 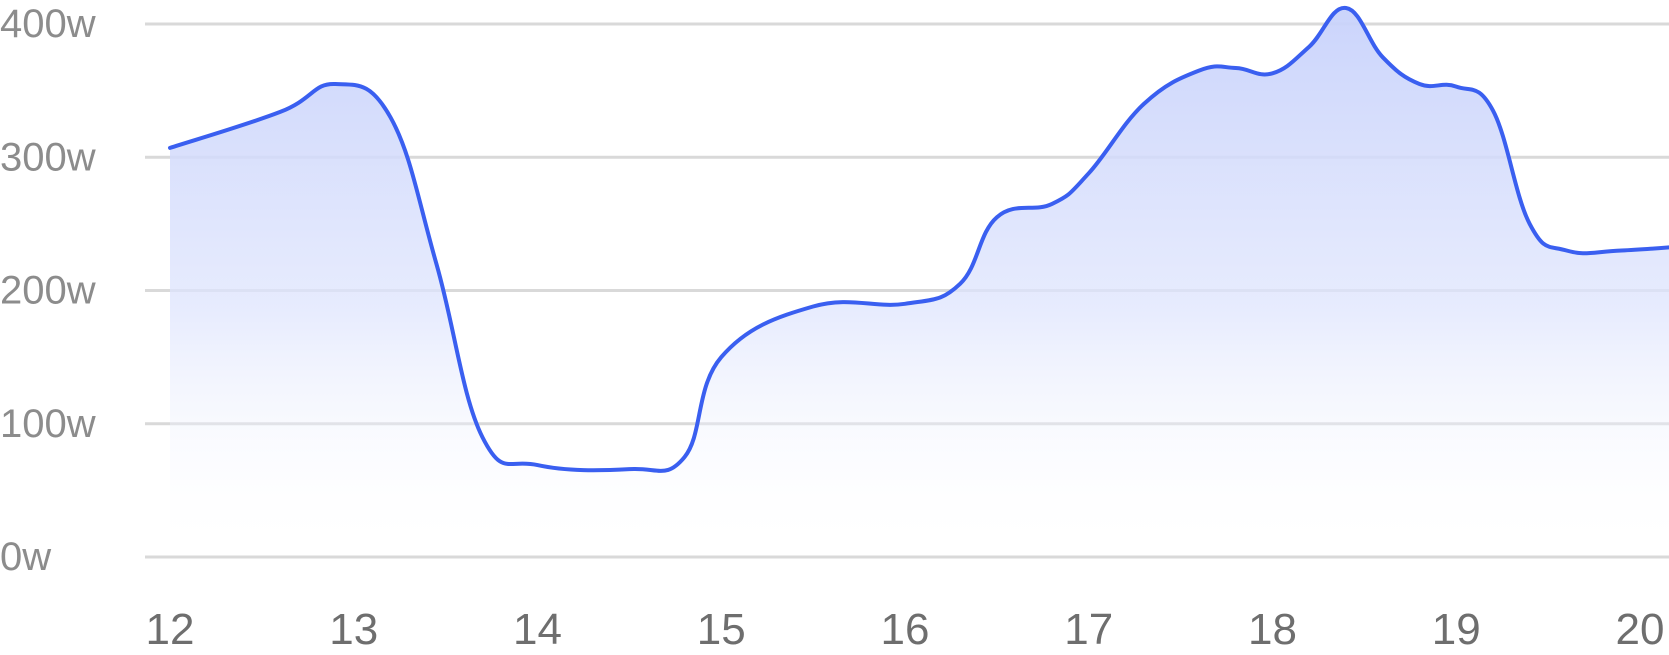 I want to click on x-tick-label: 15, so click(x=721, y=629).